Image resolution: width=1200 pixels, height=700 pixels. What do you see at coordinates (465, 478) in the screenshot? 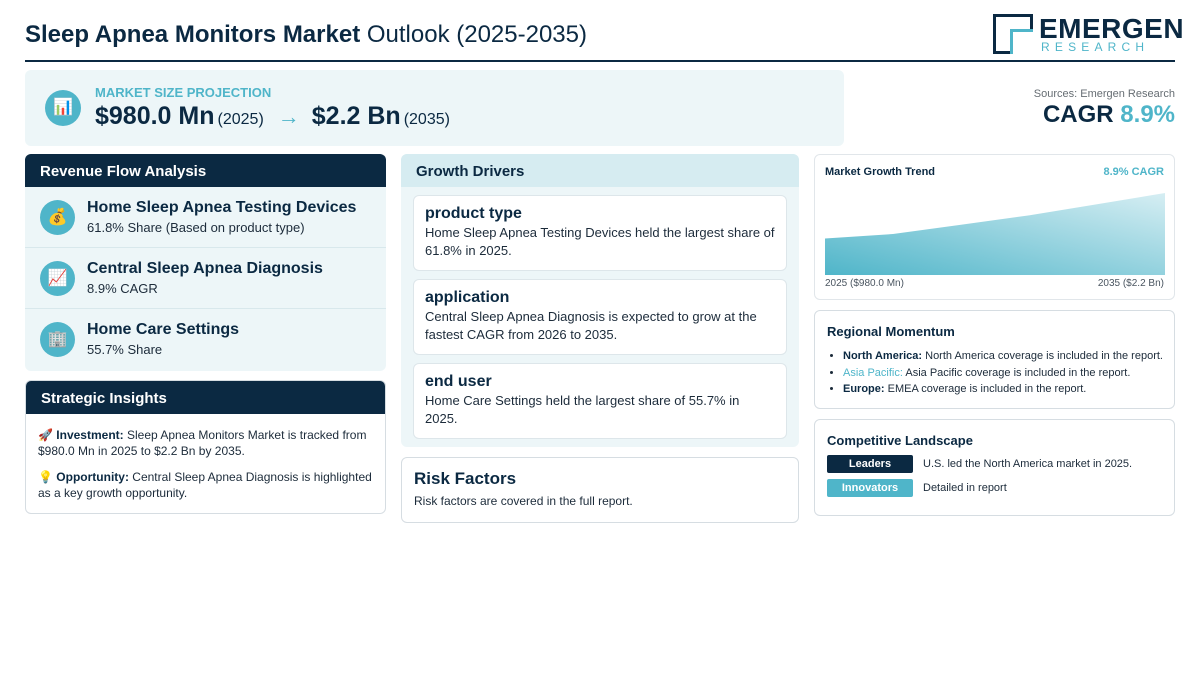
I see `risk-factors-title: Risk Factors` at bounding box center [465, 478].